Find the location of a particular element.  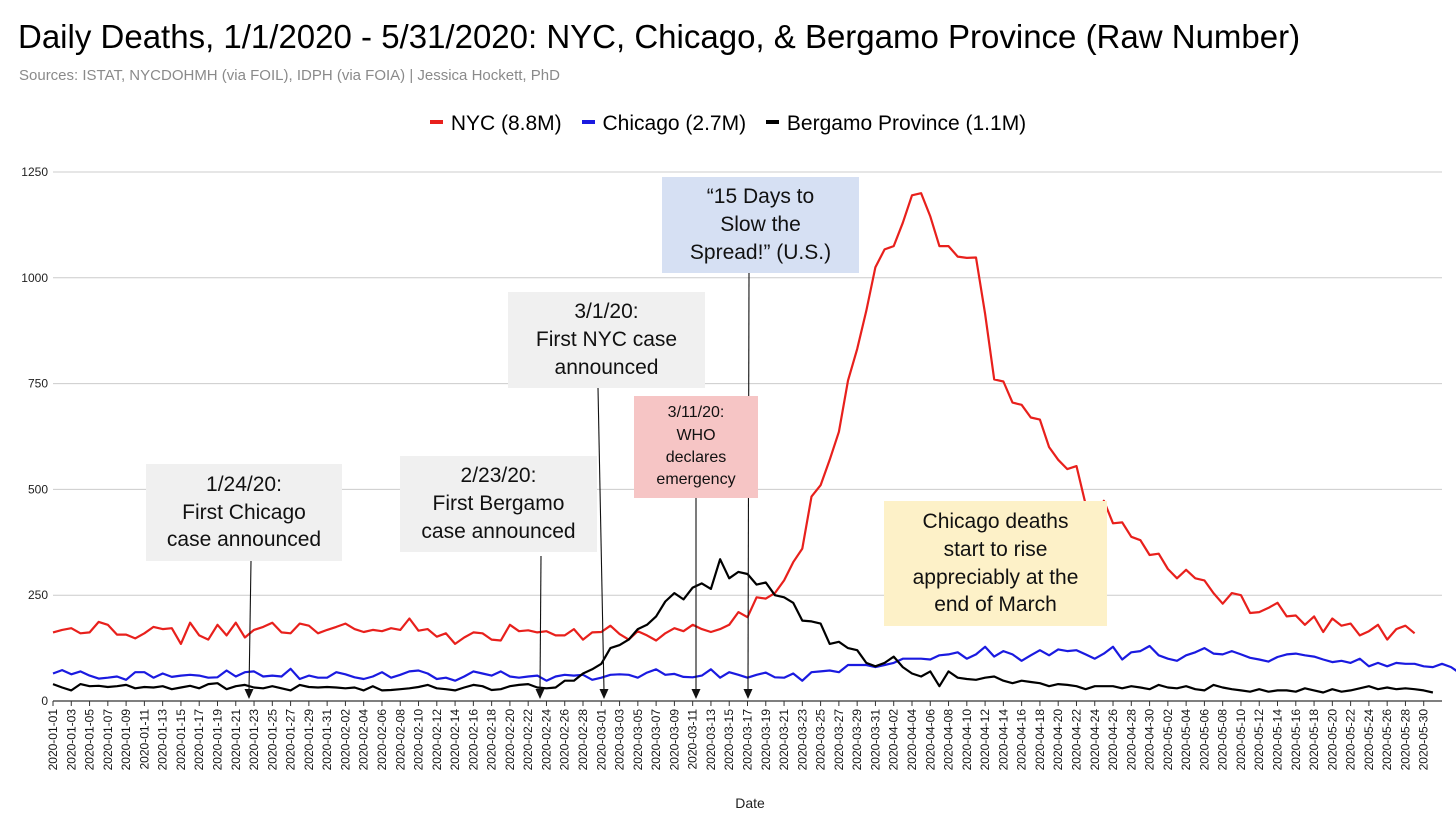

x-tick-label: 2020-05-14 is located at coordinates (1278, 740).